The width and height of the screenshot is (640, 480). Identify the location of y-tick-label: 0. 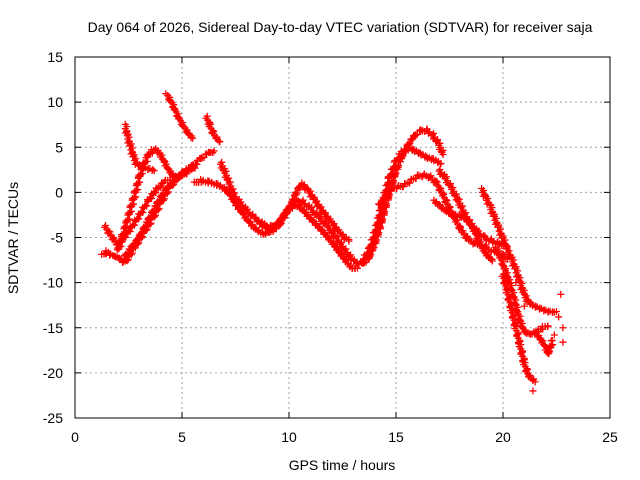
(59, 192).